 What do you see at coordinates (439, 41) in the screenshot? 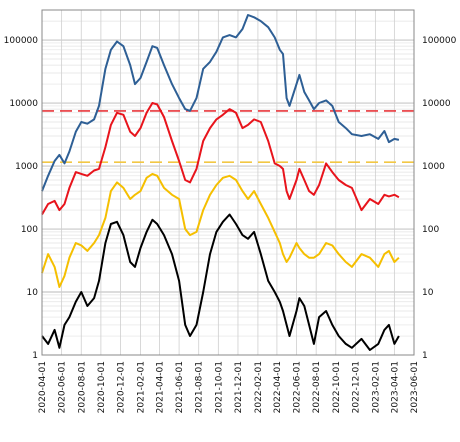
I see `y-tick-label-right: 100000` at bounding box center [439, 41].